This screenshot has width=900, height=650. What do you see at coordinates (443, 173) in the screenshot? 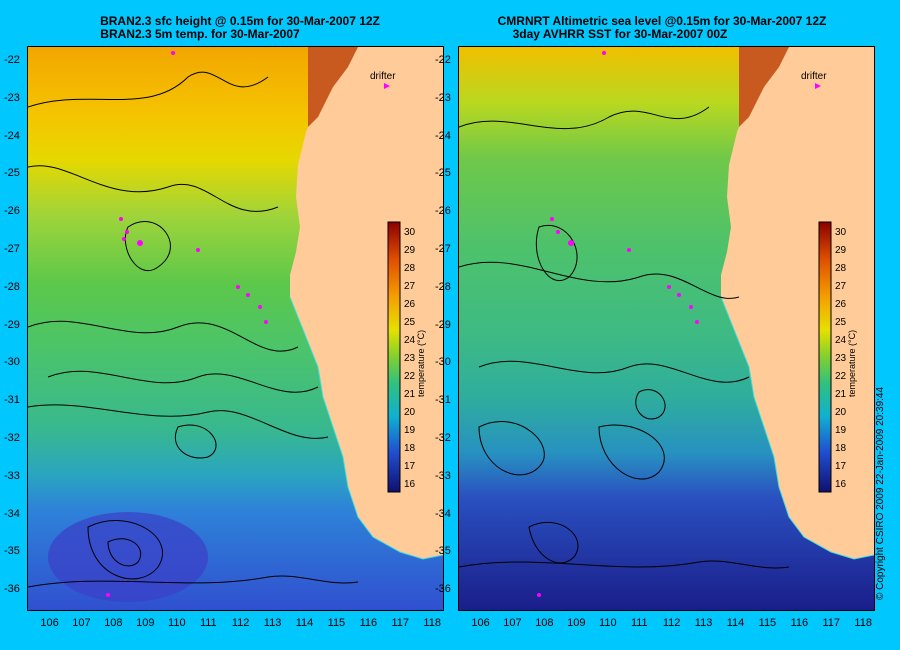
I see `right-lat-tick: -25` at bounding box center [443, 173].